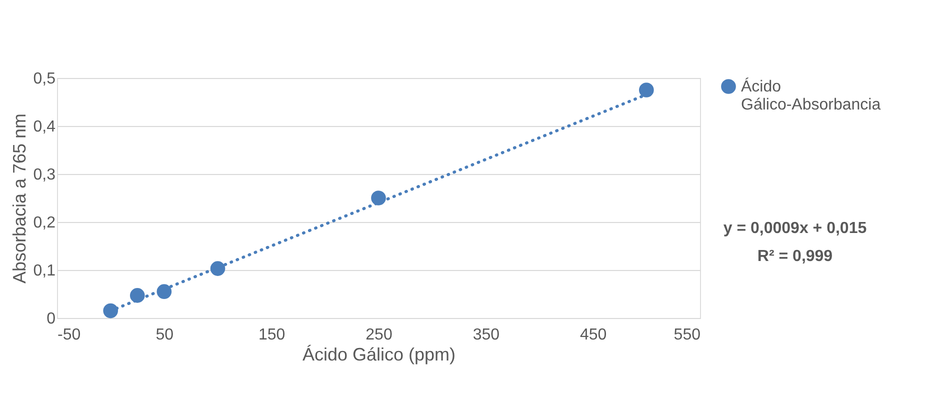 The width and height of the screenshot is (944, 417). What do you see at coordinates (795, 228) in the screenshot?
I see `text: y = 0,0009x + 0,015` at bounding box center [795, 228].